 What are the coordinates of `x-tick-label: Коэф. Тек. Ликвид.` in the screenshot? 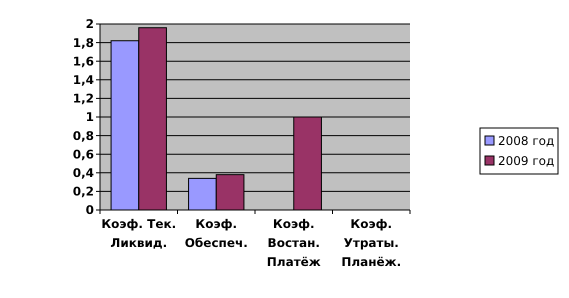 It's located at (138, 233).